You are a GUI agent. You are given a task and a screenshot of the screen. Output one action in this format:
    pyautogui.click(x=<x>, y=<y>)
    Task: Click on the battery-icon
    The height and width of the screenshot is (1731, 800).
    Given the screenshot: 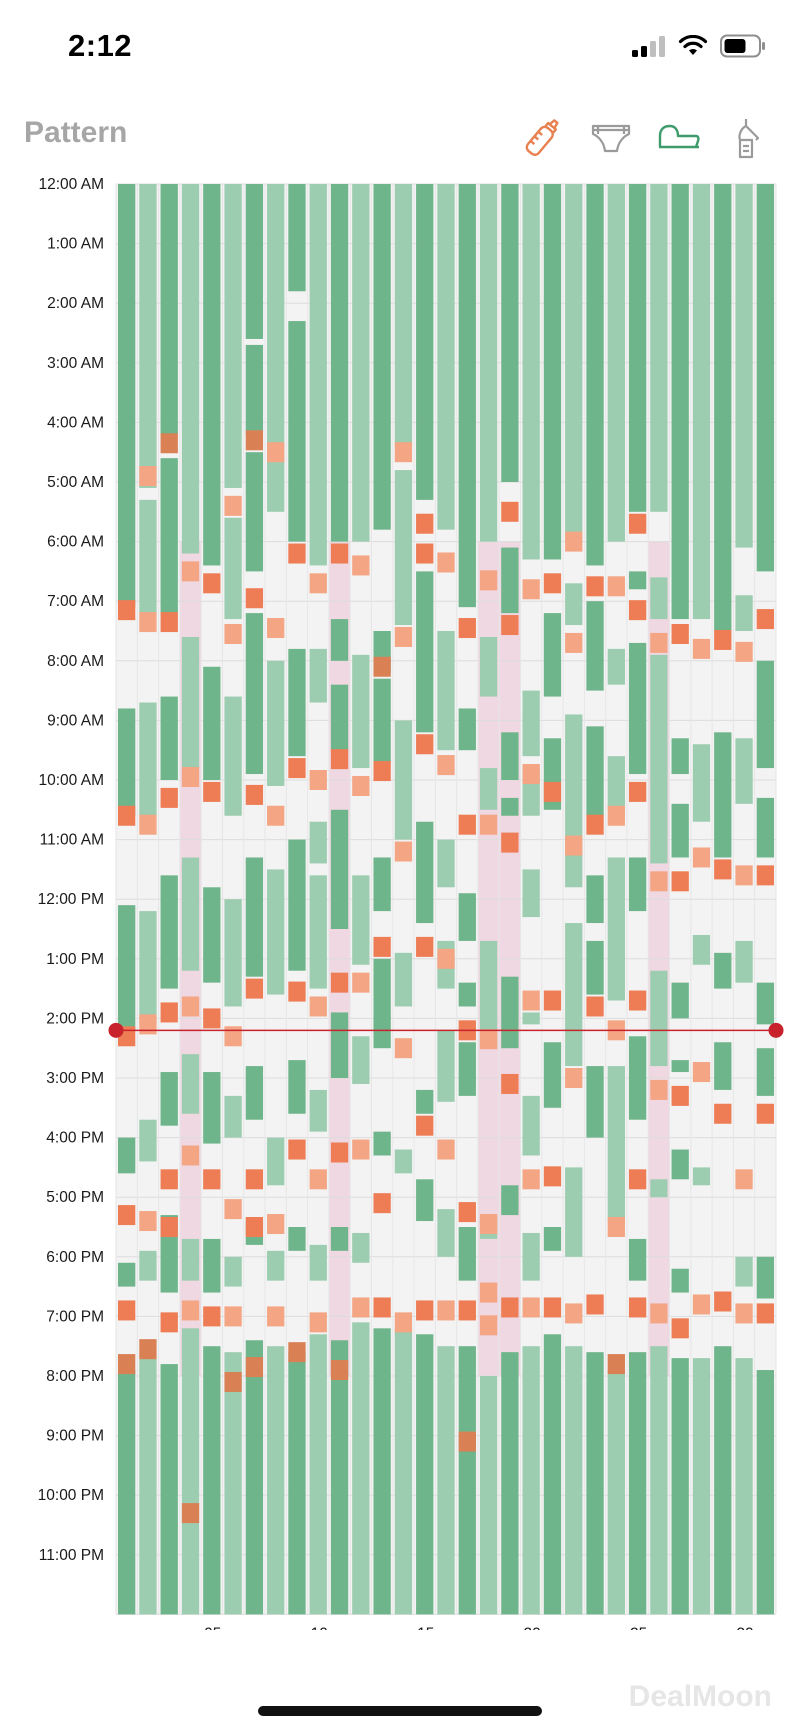 What is the action you would take?
    pyautogui.click(x=742, y=46)
    